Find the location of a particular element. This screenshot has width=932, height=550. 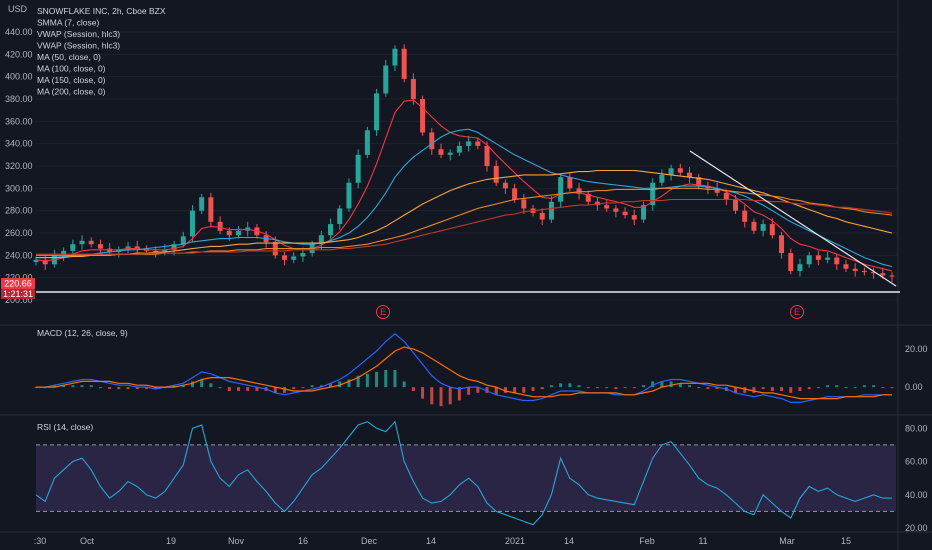

price-tick-label: 340.00 is located at coordinates (19, 144).